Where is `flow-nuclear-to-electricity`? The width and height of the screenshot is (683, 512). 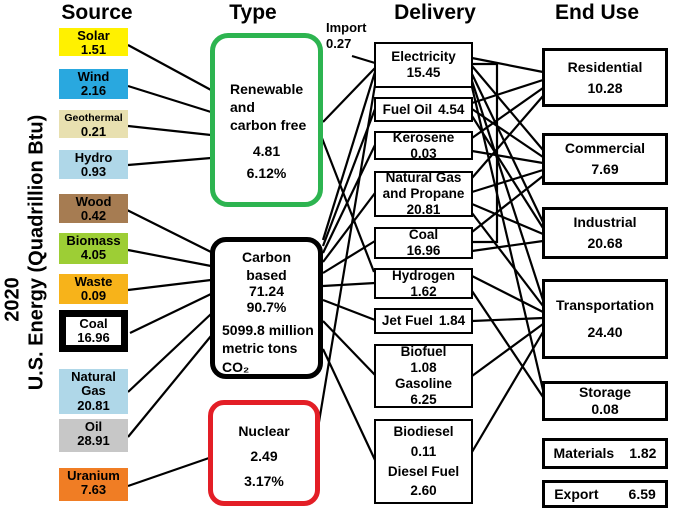
flow-nuclear-to-electricity is located at coordinates (346, 256).